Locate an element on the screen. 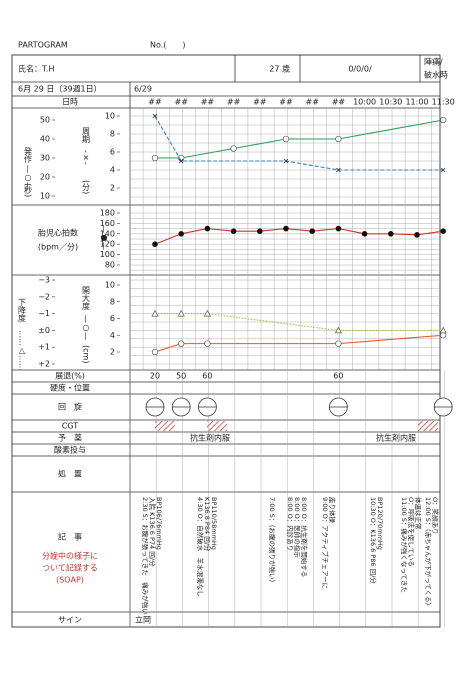 This screenshot has width=474, height=685. section-label: (cm) is located at coordinates (86, 354).